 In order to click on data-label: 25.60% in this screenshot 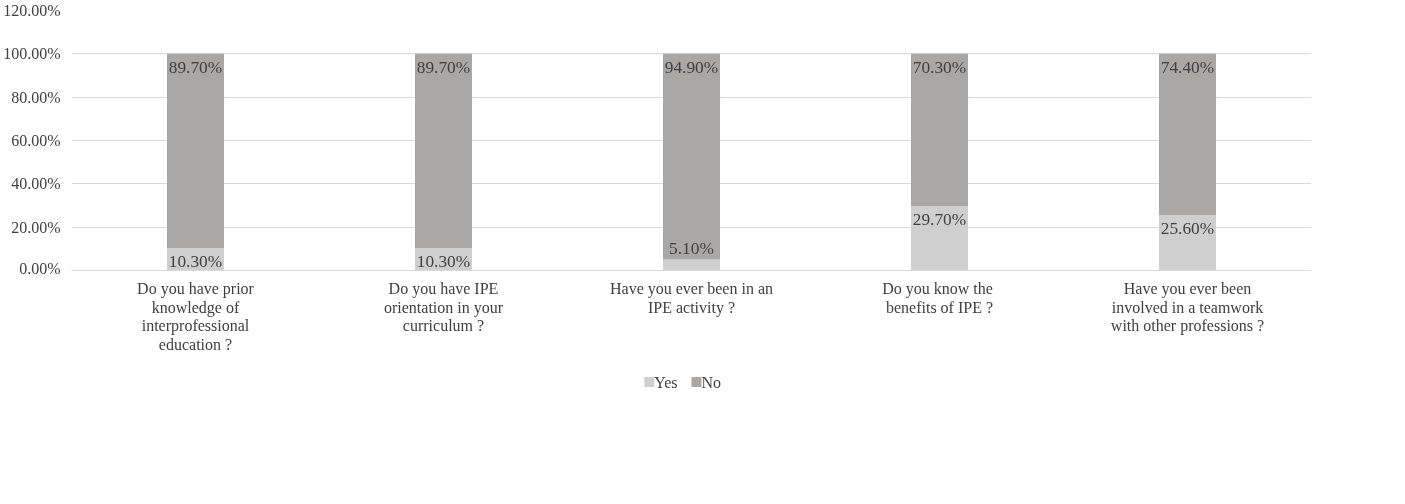, I will do `click(1187, 229)`.